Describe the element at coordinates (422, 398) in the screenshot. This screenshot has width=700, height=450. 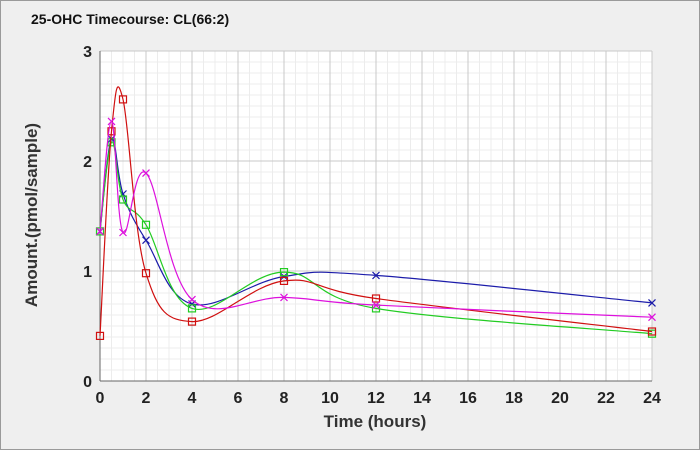
I see `x-tick-label: 14` at that location.